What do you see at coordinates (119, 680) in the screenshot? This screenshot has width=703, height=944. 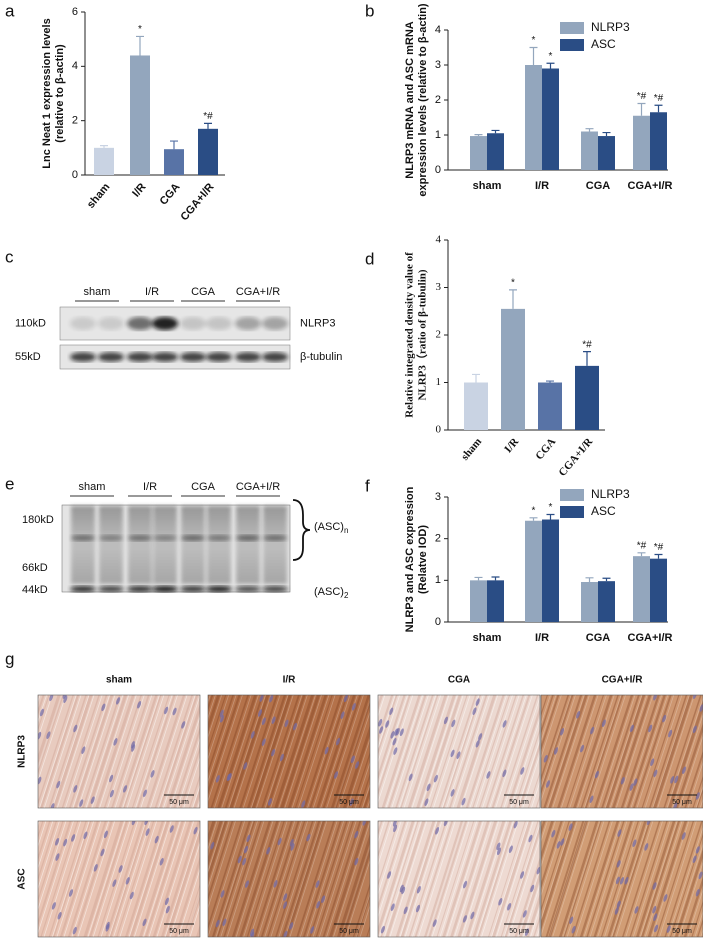 I see `column-label: sham` at bounding box center [119, 680].